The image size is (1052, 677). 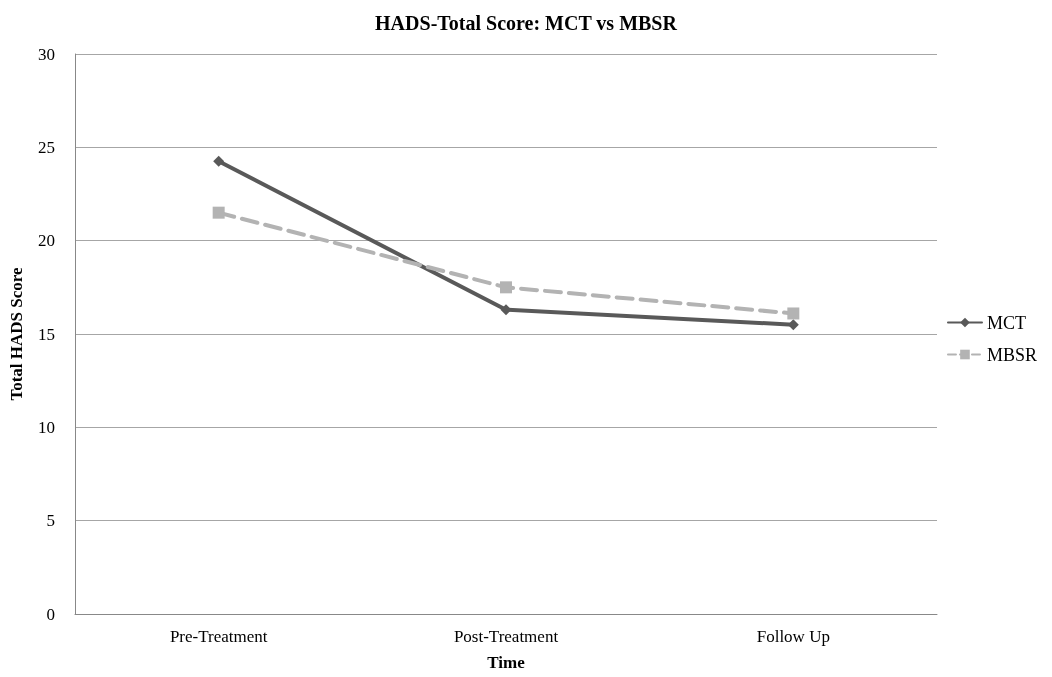 What do you see at coordinates (46, 147) in the screenshot?
I see `y-tick-label: 25` at bounding box center [46, 147].